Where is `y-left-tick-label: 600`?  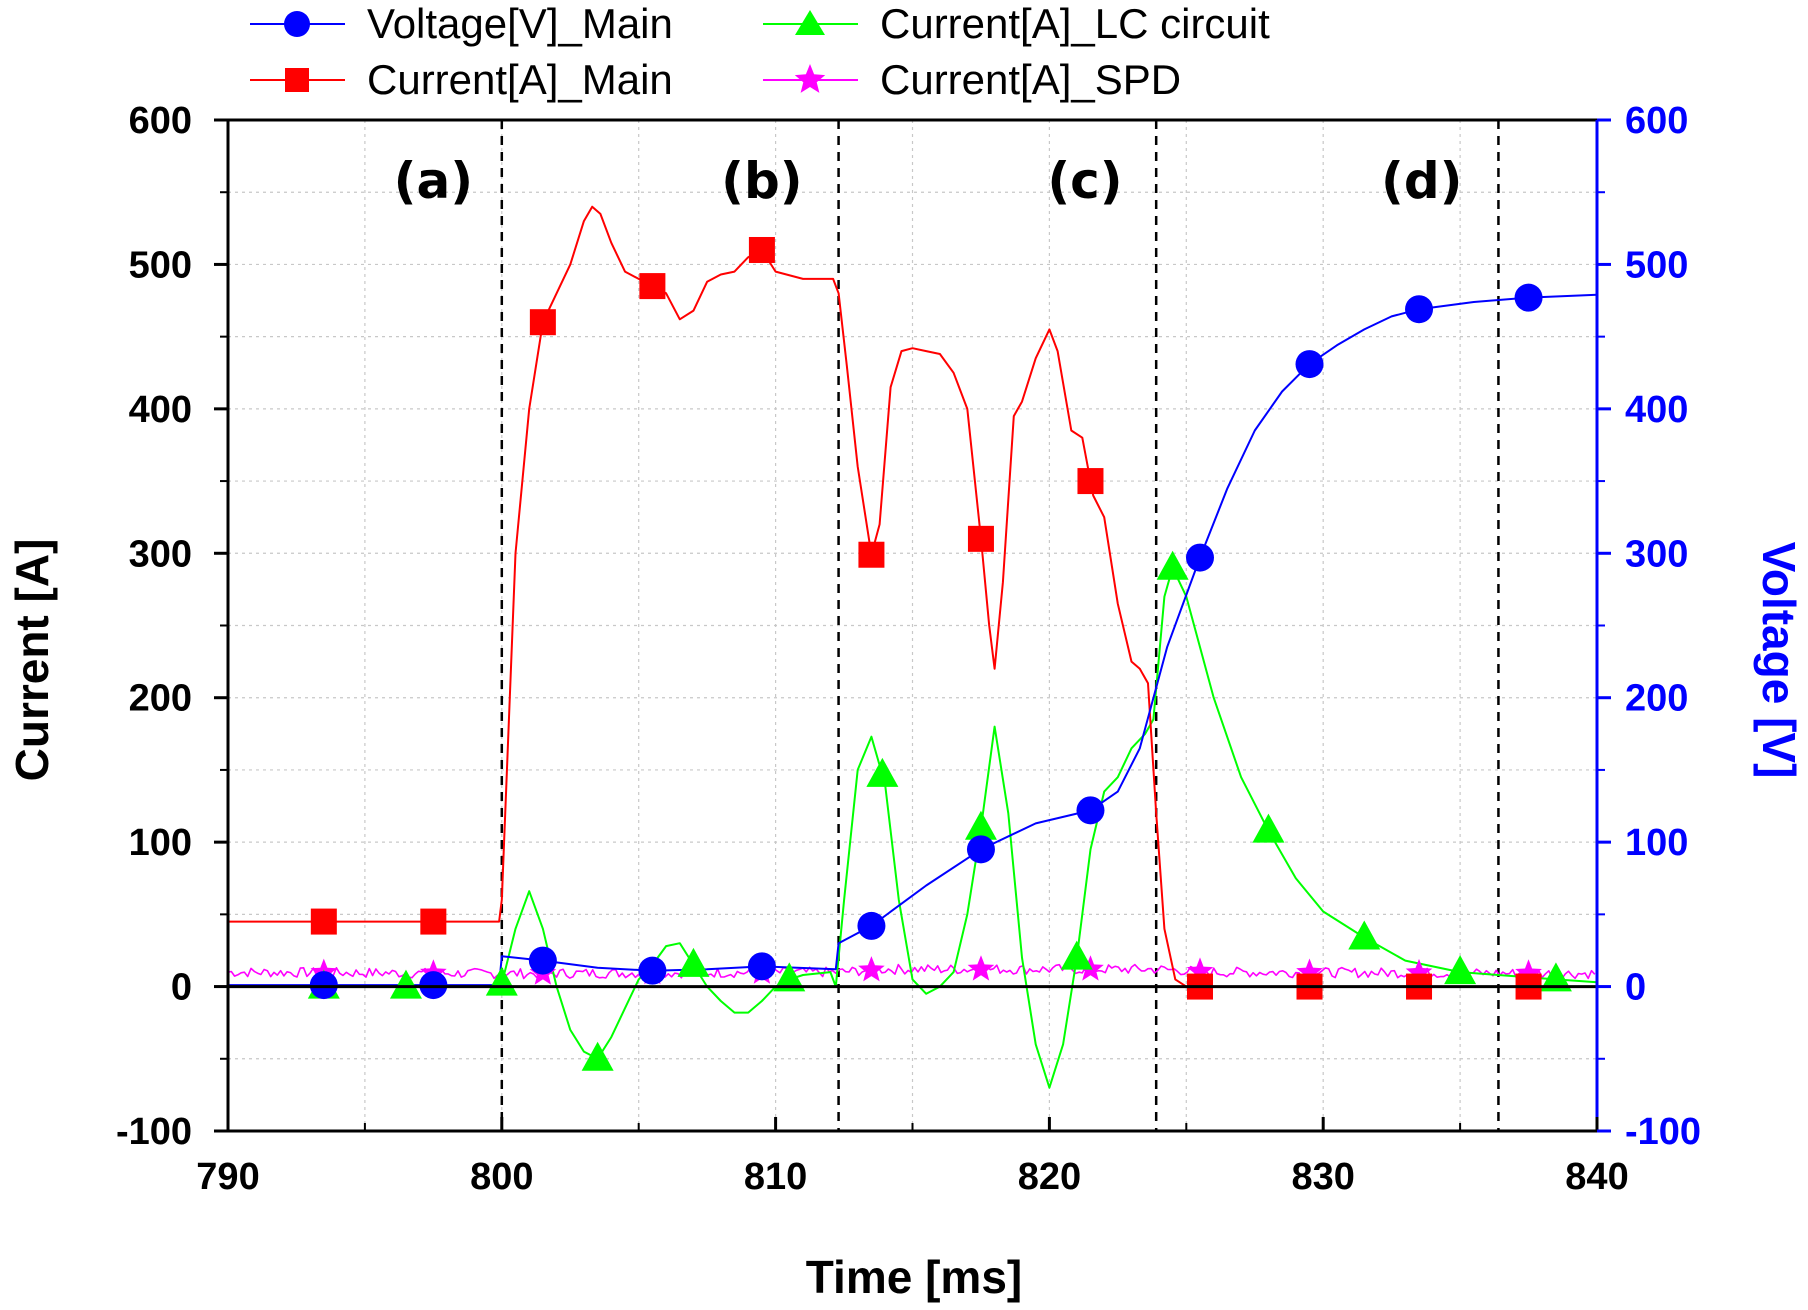
y-left-tick-label: 600 is located at coordinates (160, 121).